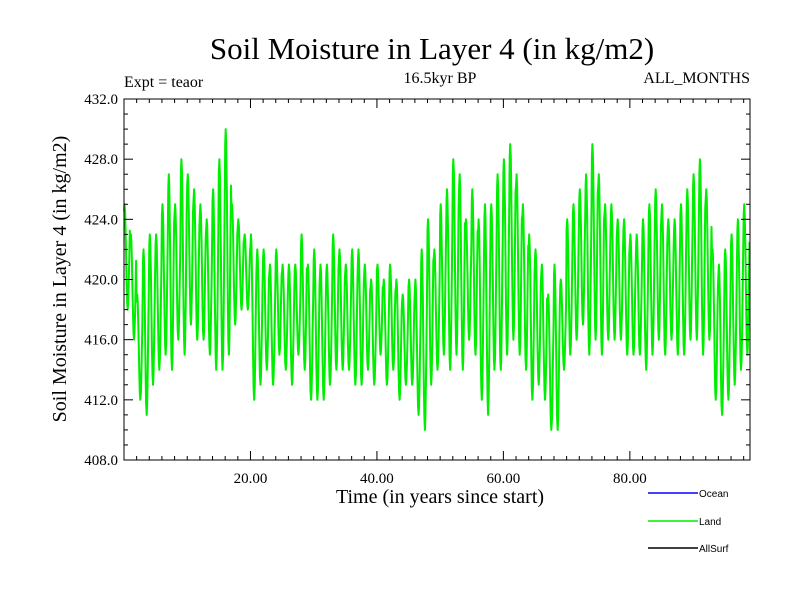 The width and height of the screenshot is (800, 600). What do you see at coordinates (432, 48) in the screenshot?
I see `chart-title: Soil Moisture in Layer 4 (in kg/m2)` at bounding box center [432, 48].